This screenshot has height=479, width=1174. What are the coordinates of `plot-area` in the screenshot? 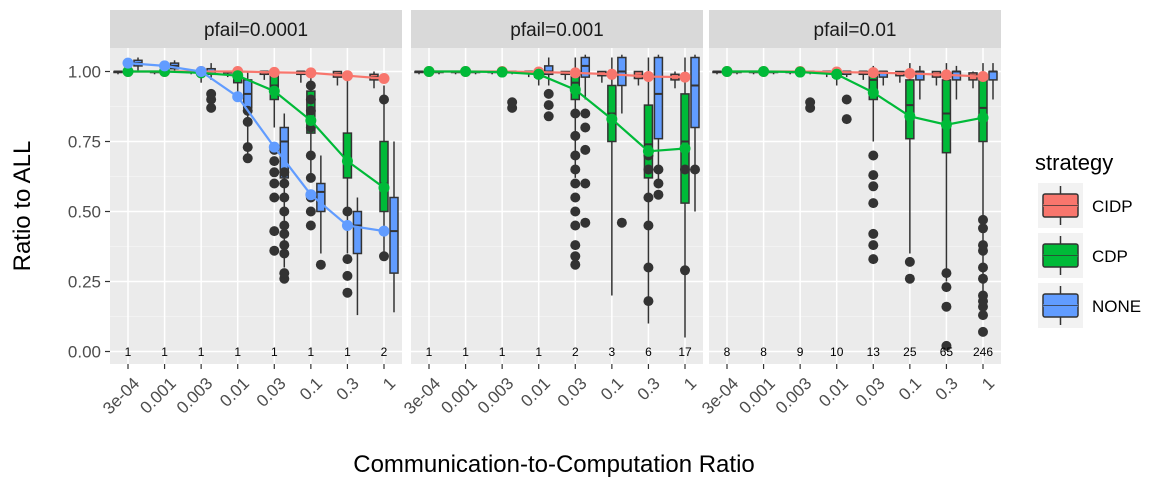 It's located at (855, 207).